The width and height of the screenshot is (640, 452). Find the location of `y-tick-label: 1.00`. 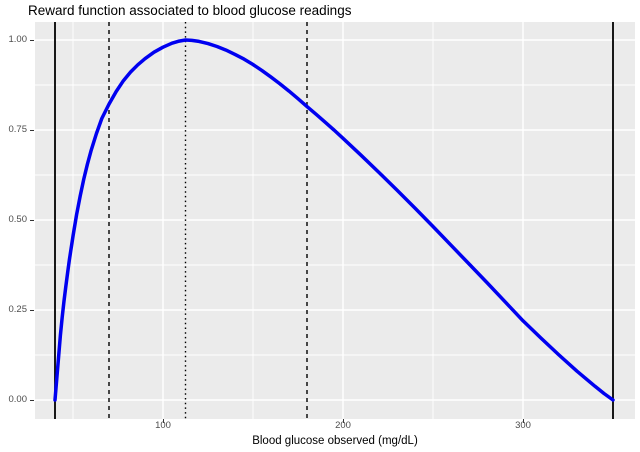

y-tick-label: 1.00 is located at coordinates (18, 39).